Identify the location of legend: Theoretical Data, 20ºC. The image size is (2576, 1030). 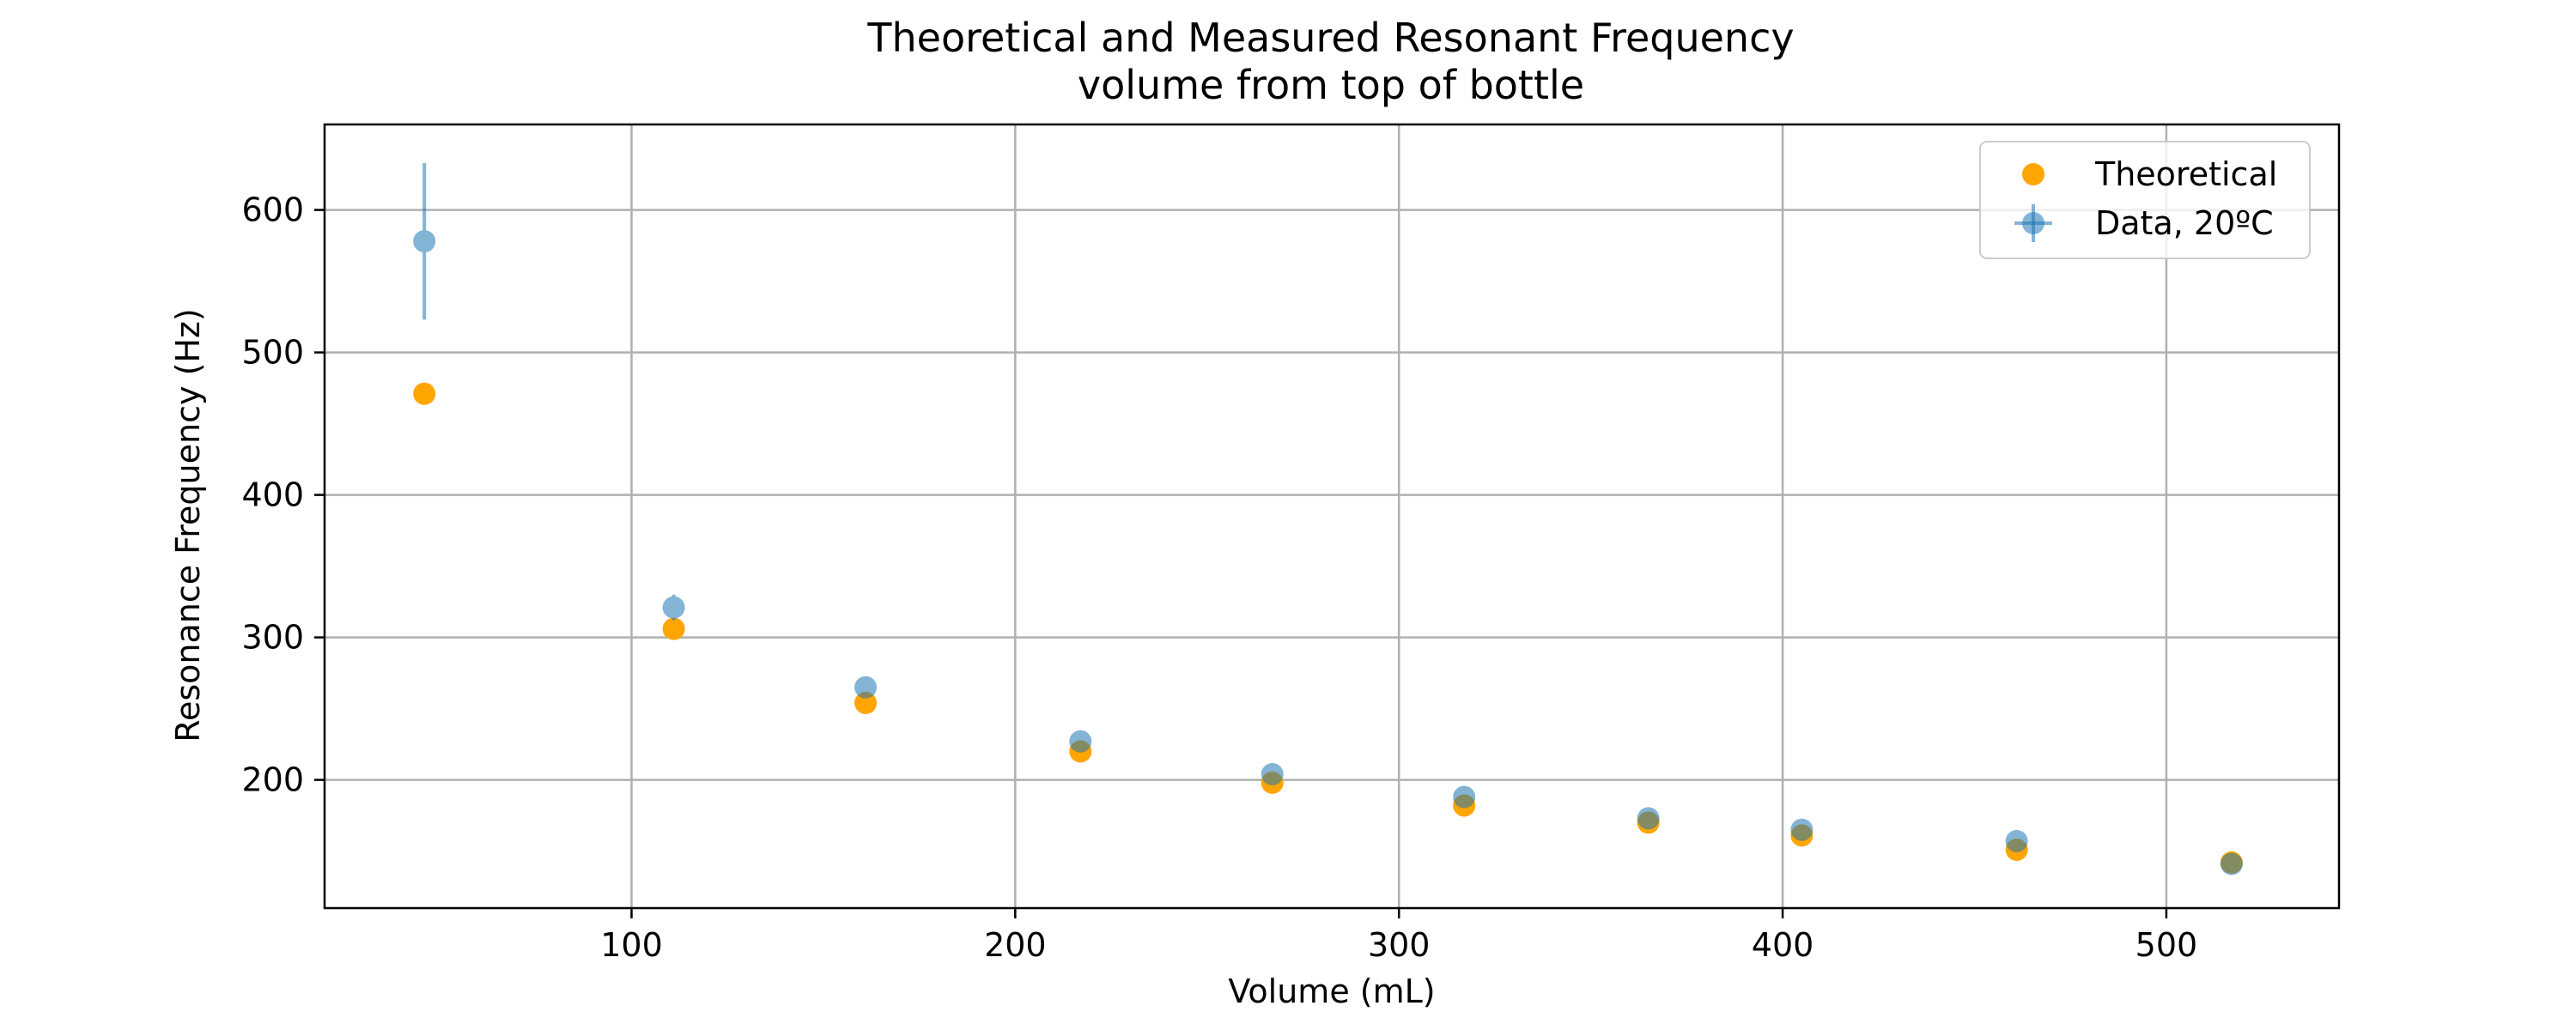
(2145, 200).